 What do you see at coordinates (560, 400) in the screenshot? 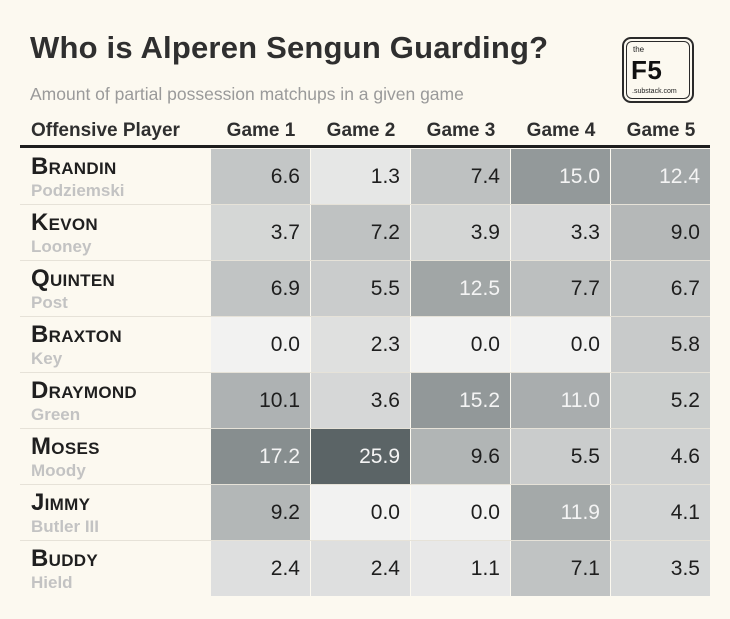
I see `heatmap-cell: 11.0` at bounding box center [560, 400].